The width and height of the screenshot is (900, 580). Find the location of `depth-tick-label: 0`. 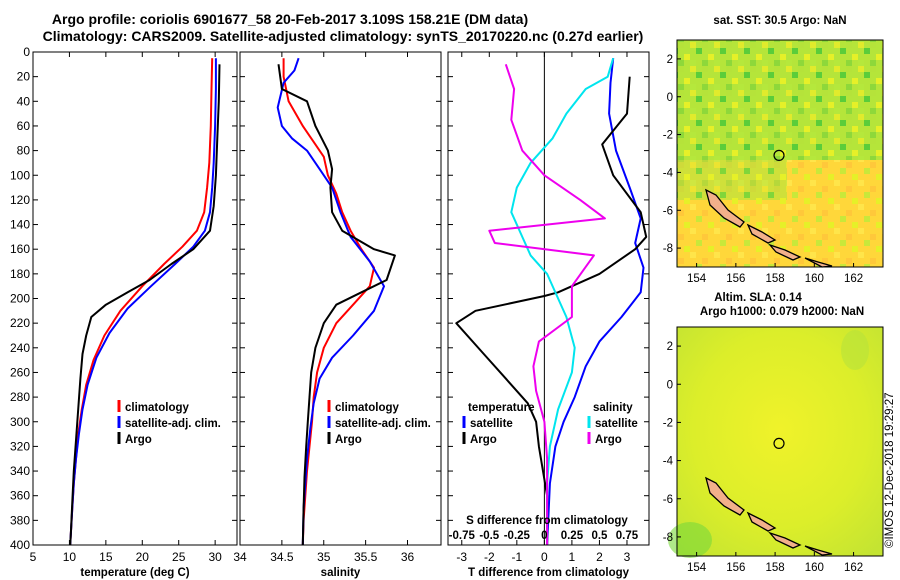

depth-tick-label: 0 is located at coordinates (26, 52).